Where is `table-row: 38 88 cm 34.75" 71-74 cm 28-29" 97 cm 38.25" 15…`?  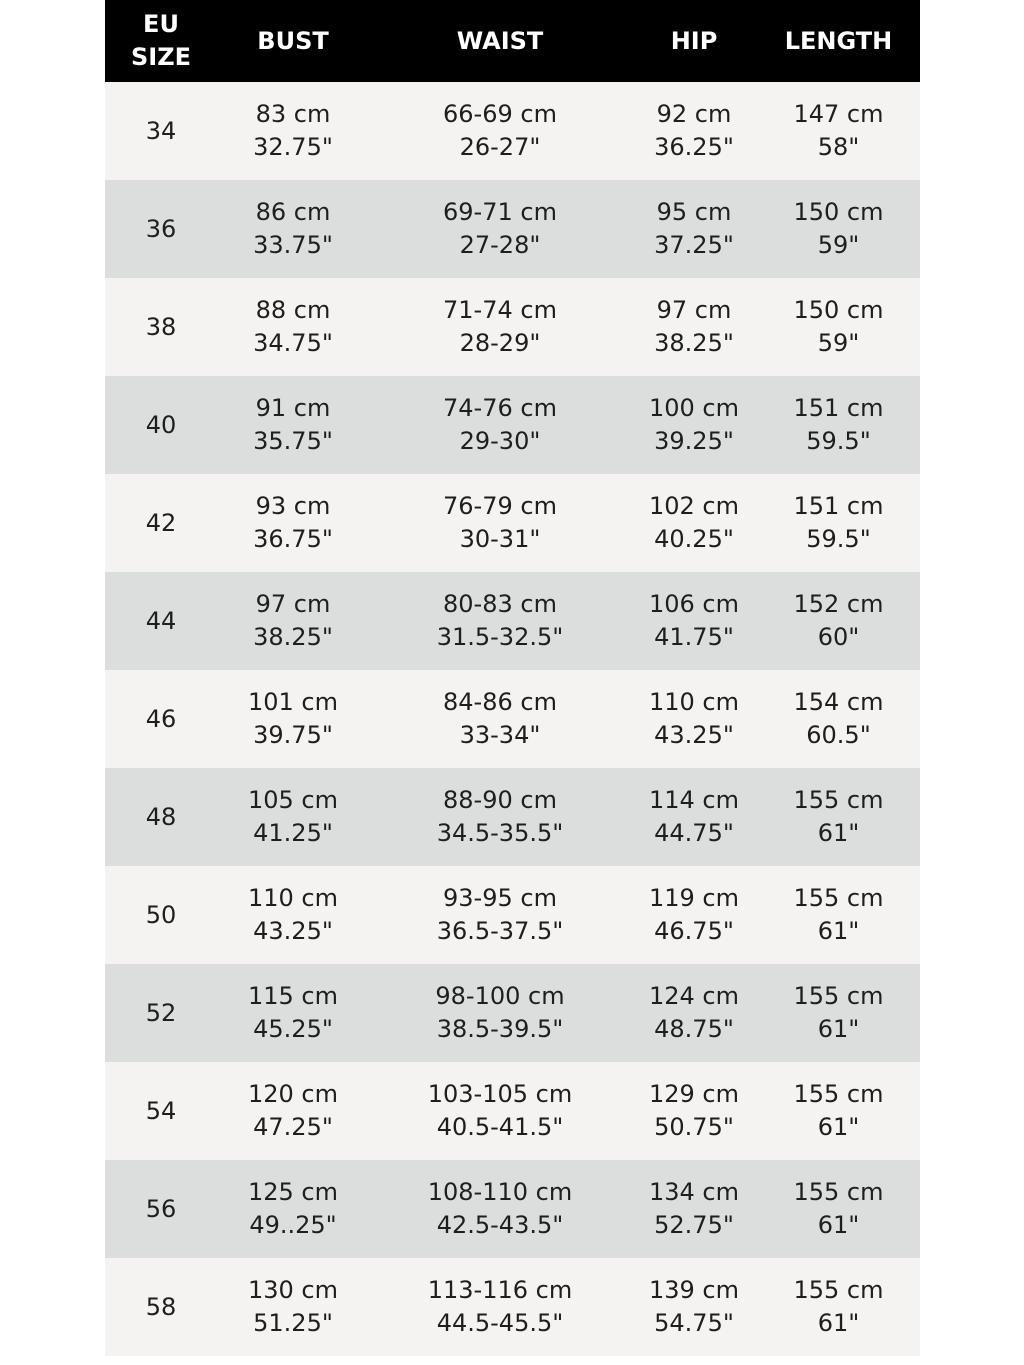 table-row: 38 88 cm 34.75" 71-74 cm 28-29" 97 cm 38.25" 15… is located at coordinates (512, 327).